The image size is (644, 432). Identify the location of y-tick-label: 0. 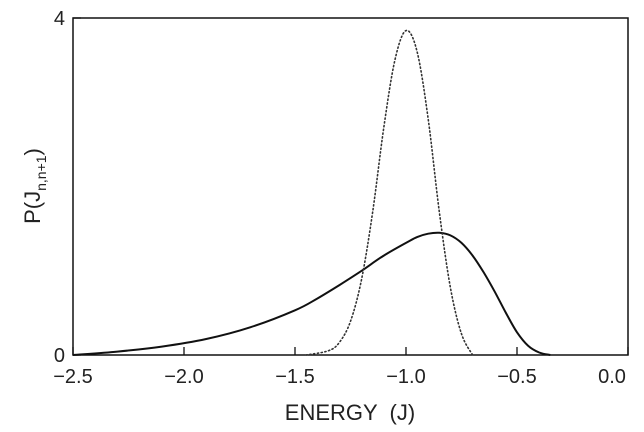
(59, 356).